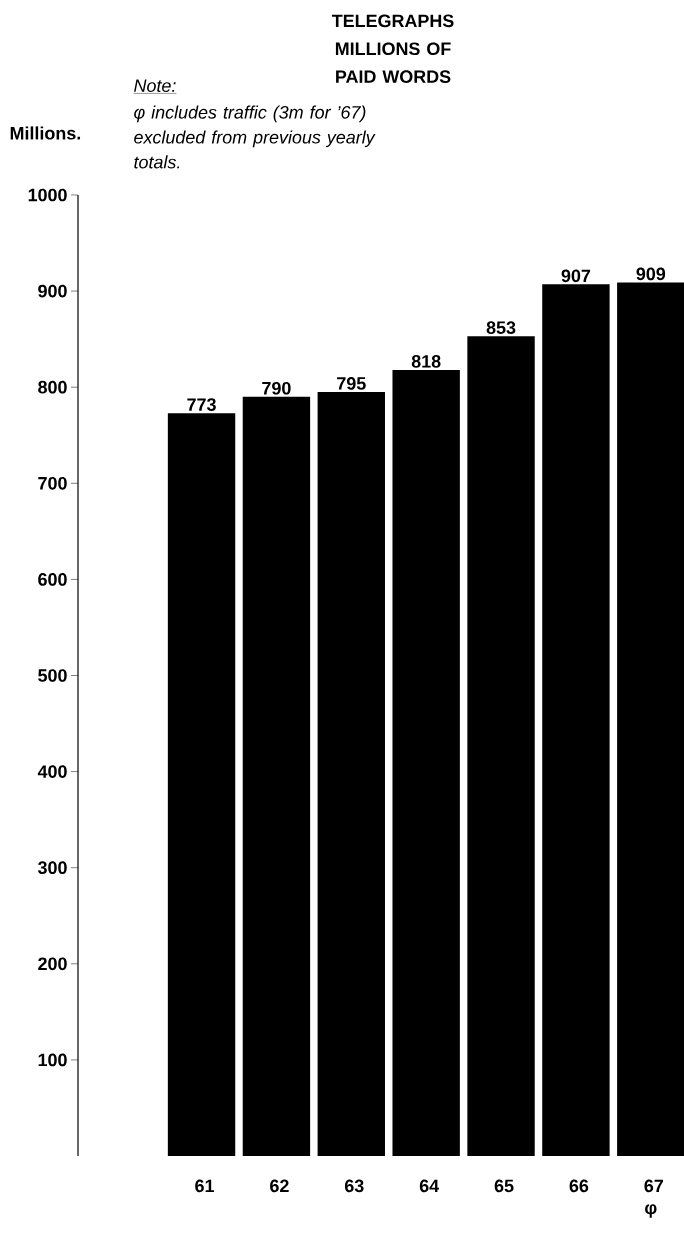 The height and width of the screenshot is (1233, 684). I want to click on y-tick-label: 700, so click(52, 483).